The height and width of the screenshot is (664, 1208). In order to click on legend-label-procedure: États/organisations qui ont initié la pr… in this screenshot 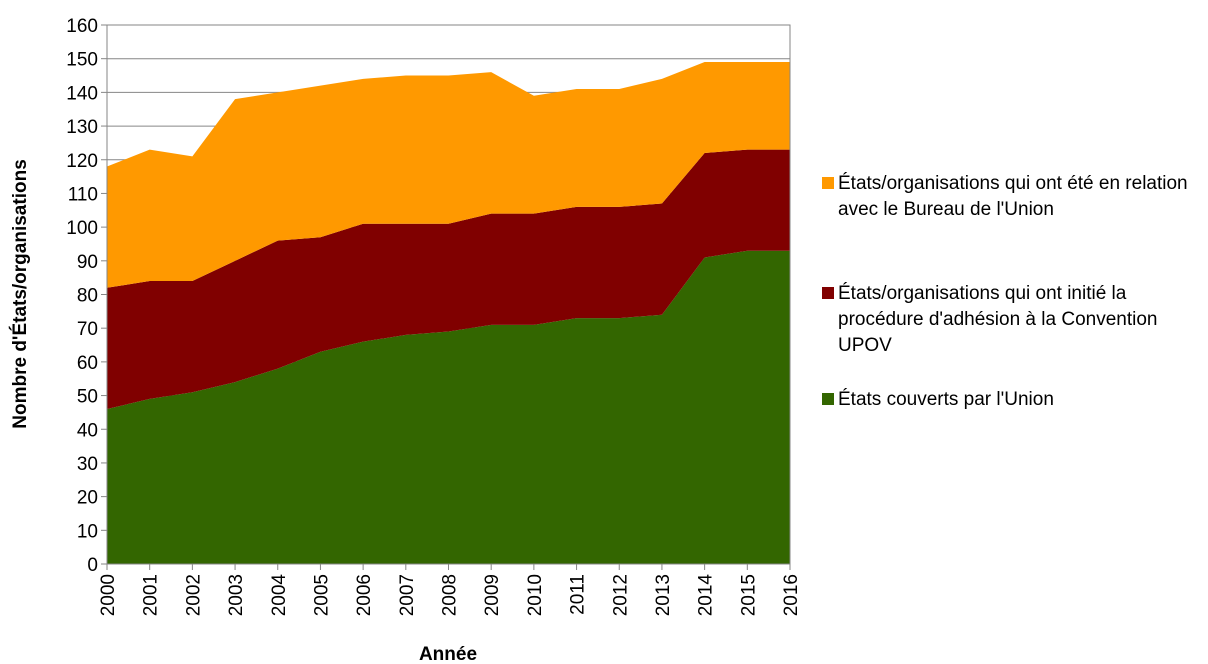, I will do `click(998, 319)`.